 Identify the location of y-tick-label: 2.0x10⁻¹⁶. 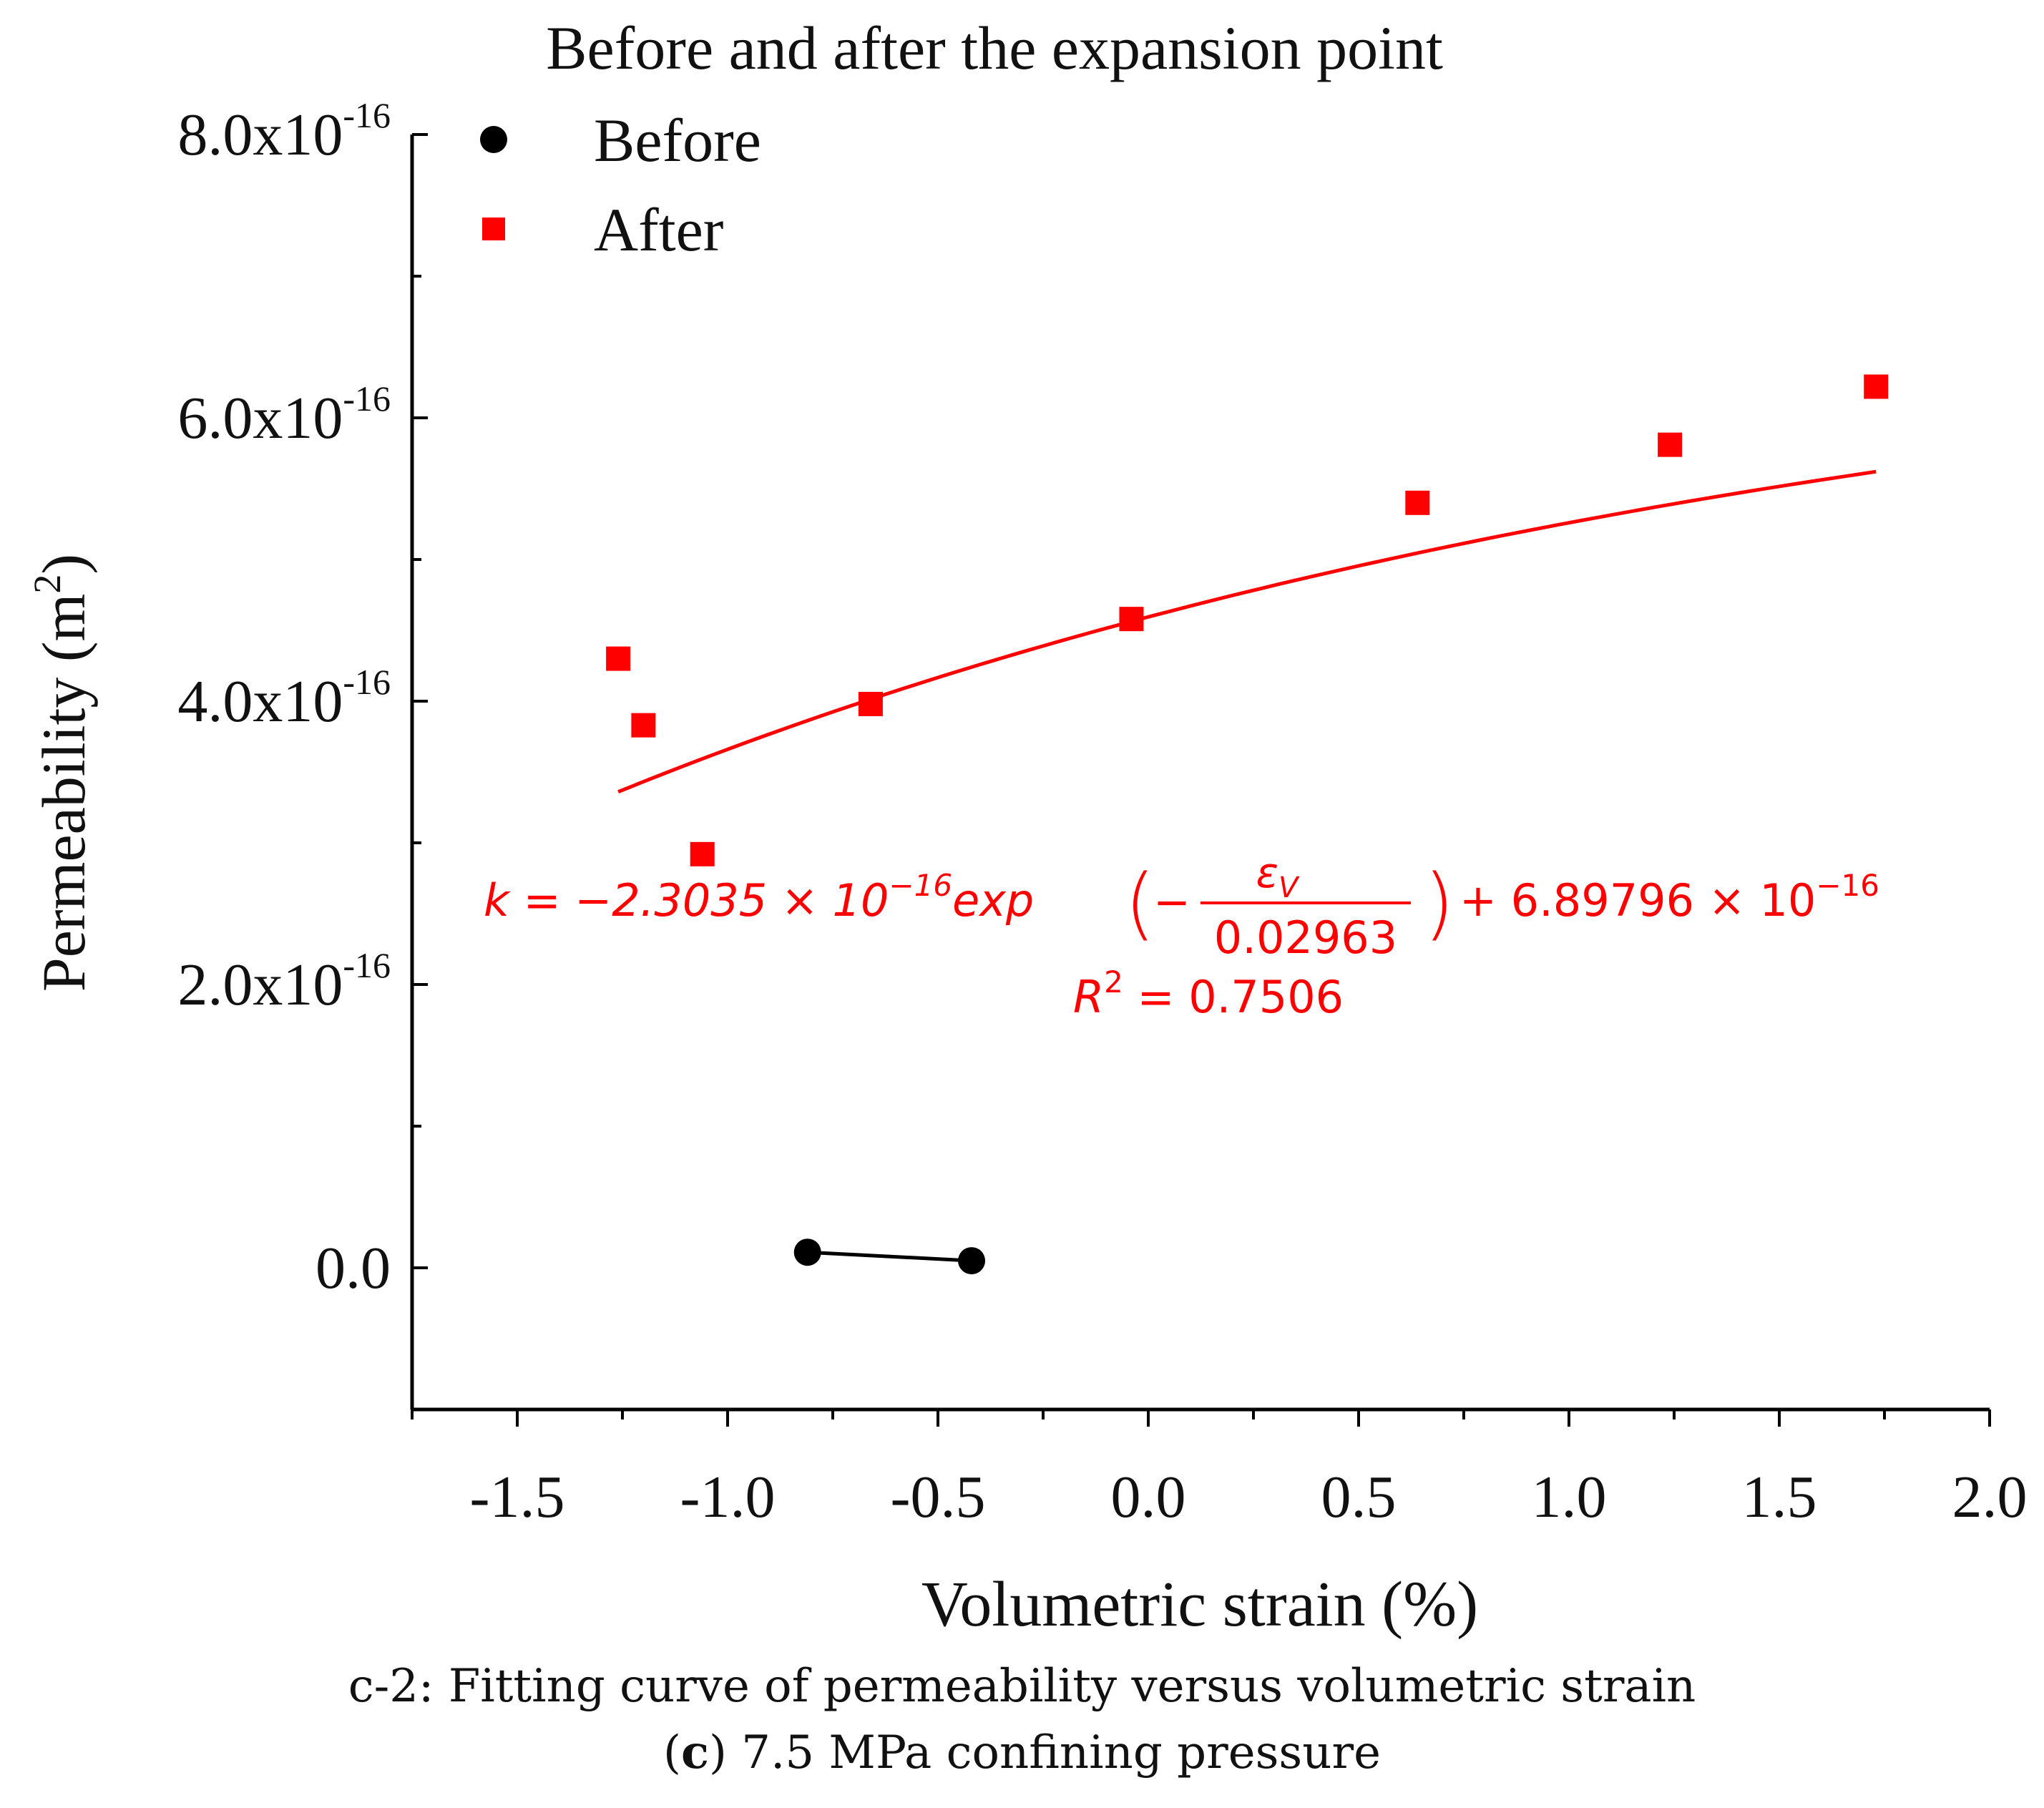
(284, 982).